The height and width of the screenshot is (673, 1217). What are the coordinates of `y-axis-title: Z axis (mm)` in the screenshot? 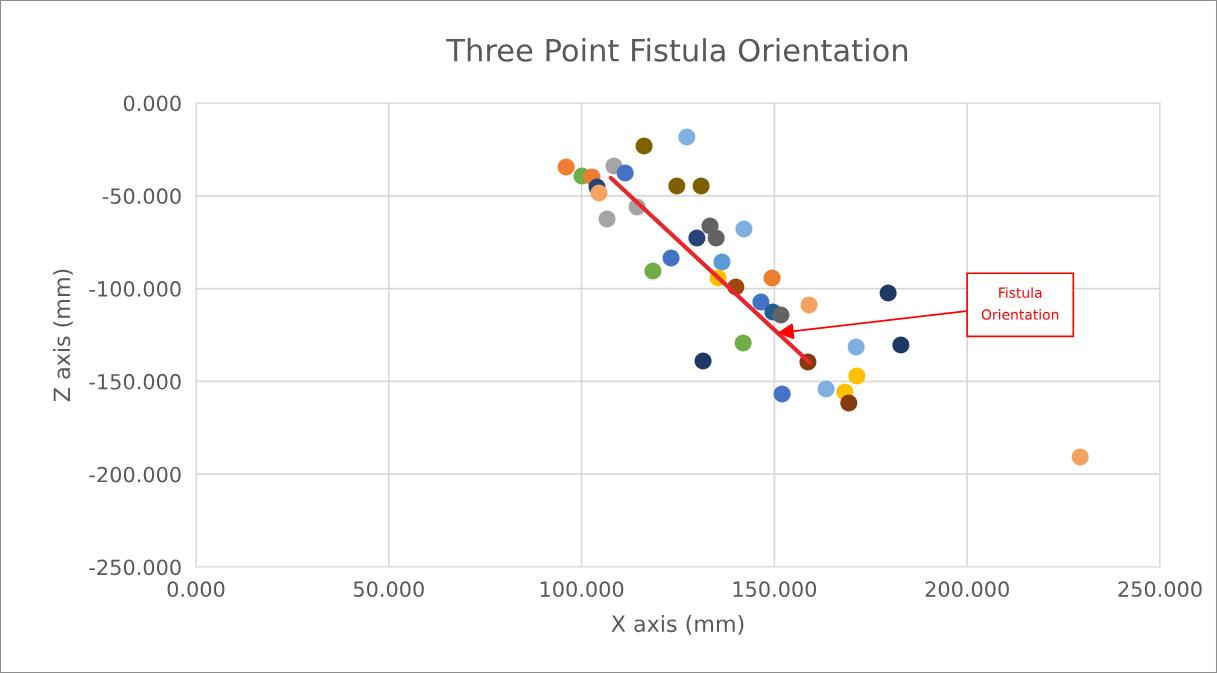 It's located at (63, 335).